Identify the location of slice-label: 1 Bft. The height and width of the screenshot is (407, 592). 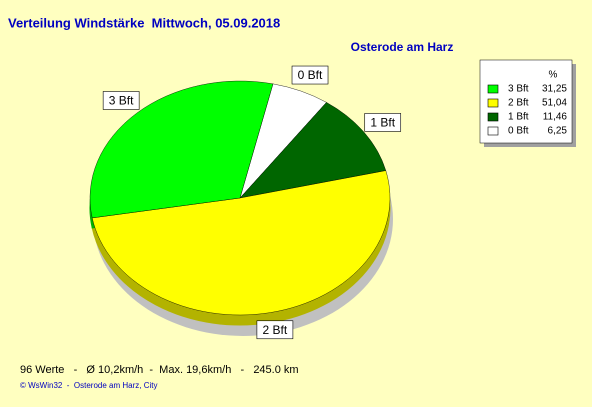
(382, 123).